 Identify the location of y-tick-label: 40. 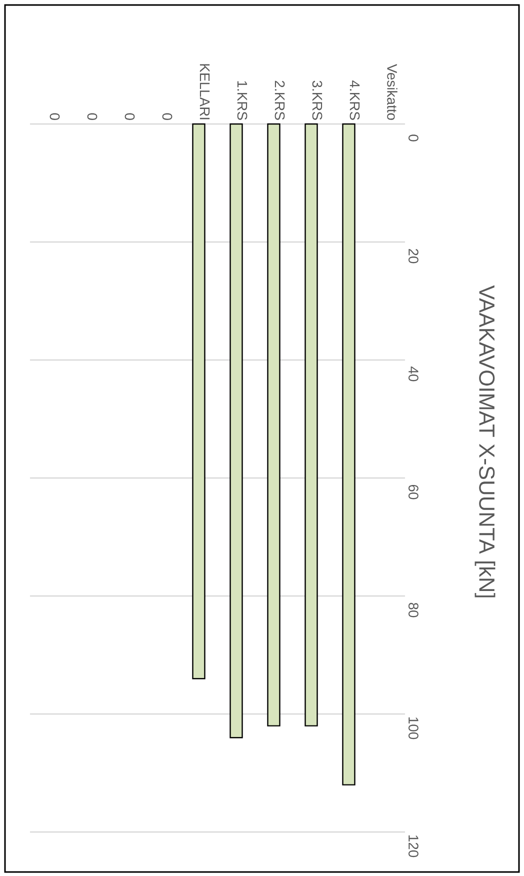
(413, 374).